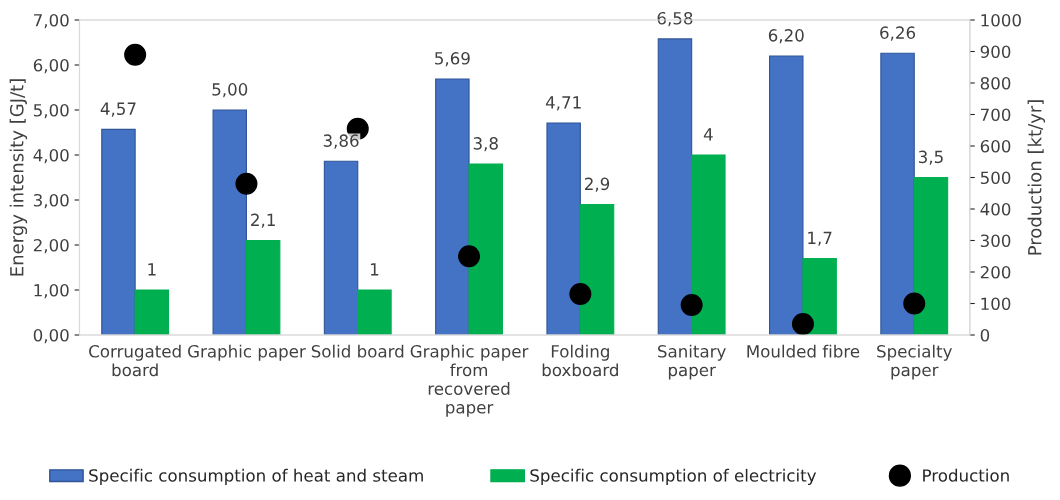  I want to click on y-axis-title: Energy intensity [GJ/t], so click(18, 177).